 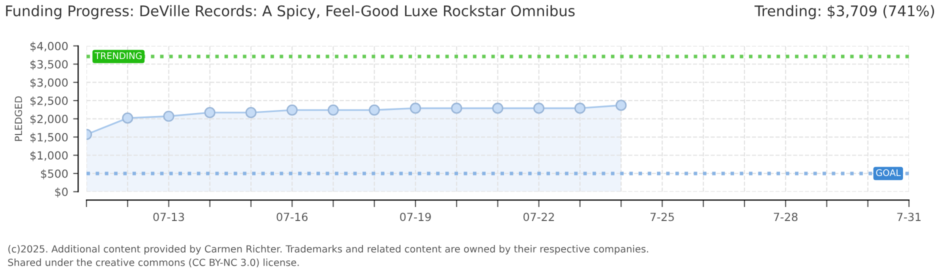 What do you see at coordinates (786, 217) in the screenshot?
I see `x-tick-label: 7-28` at bounding box center [786, 217].